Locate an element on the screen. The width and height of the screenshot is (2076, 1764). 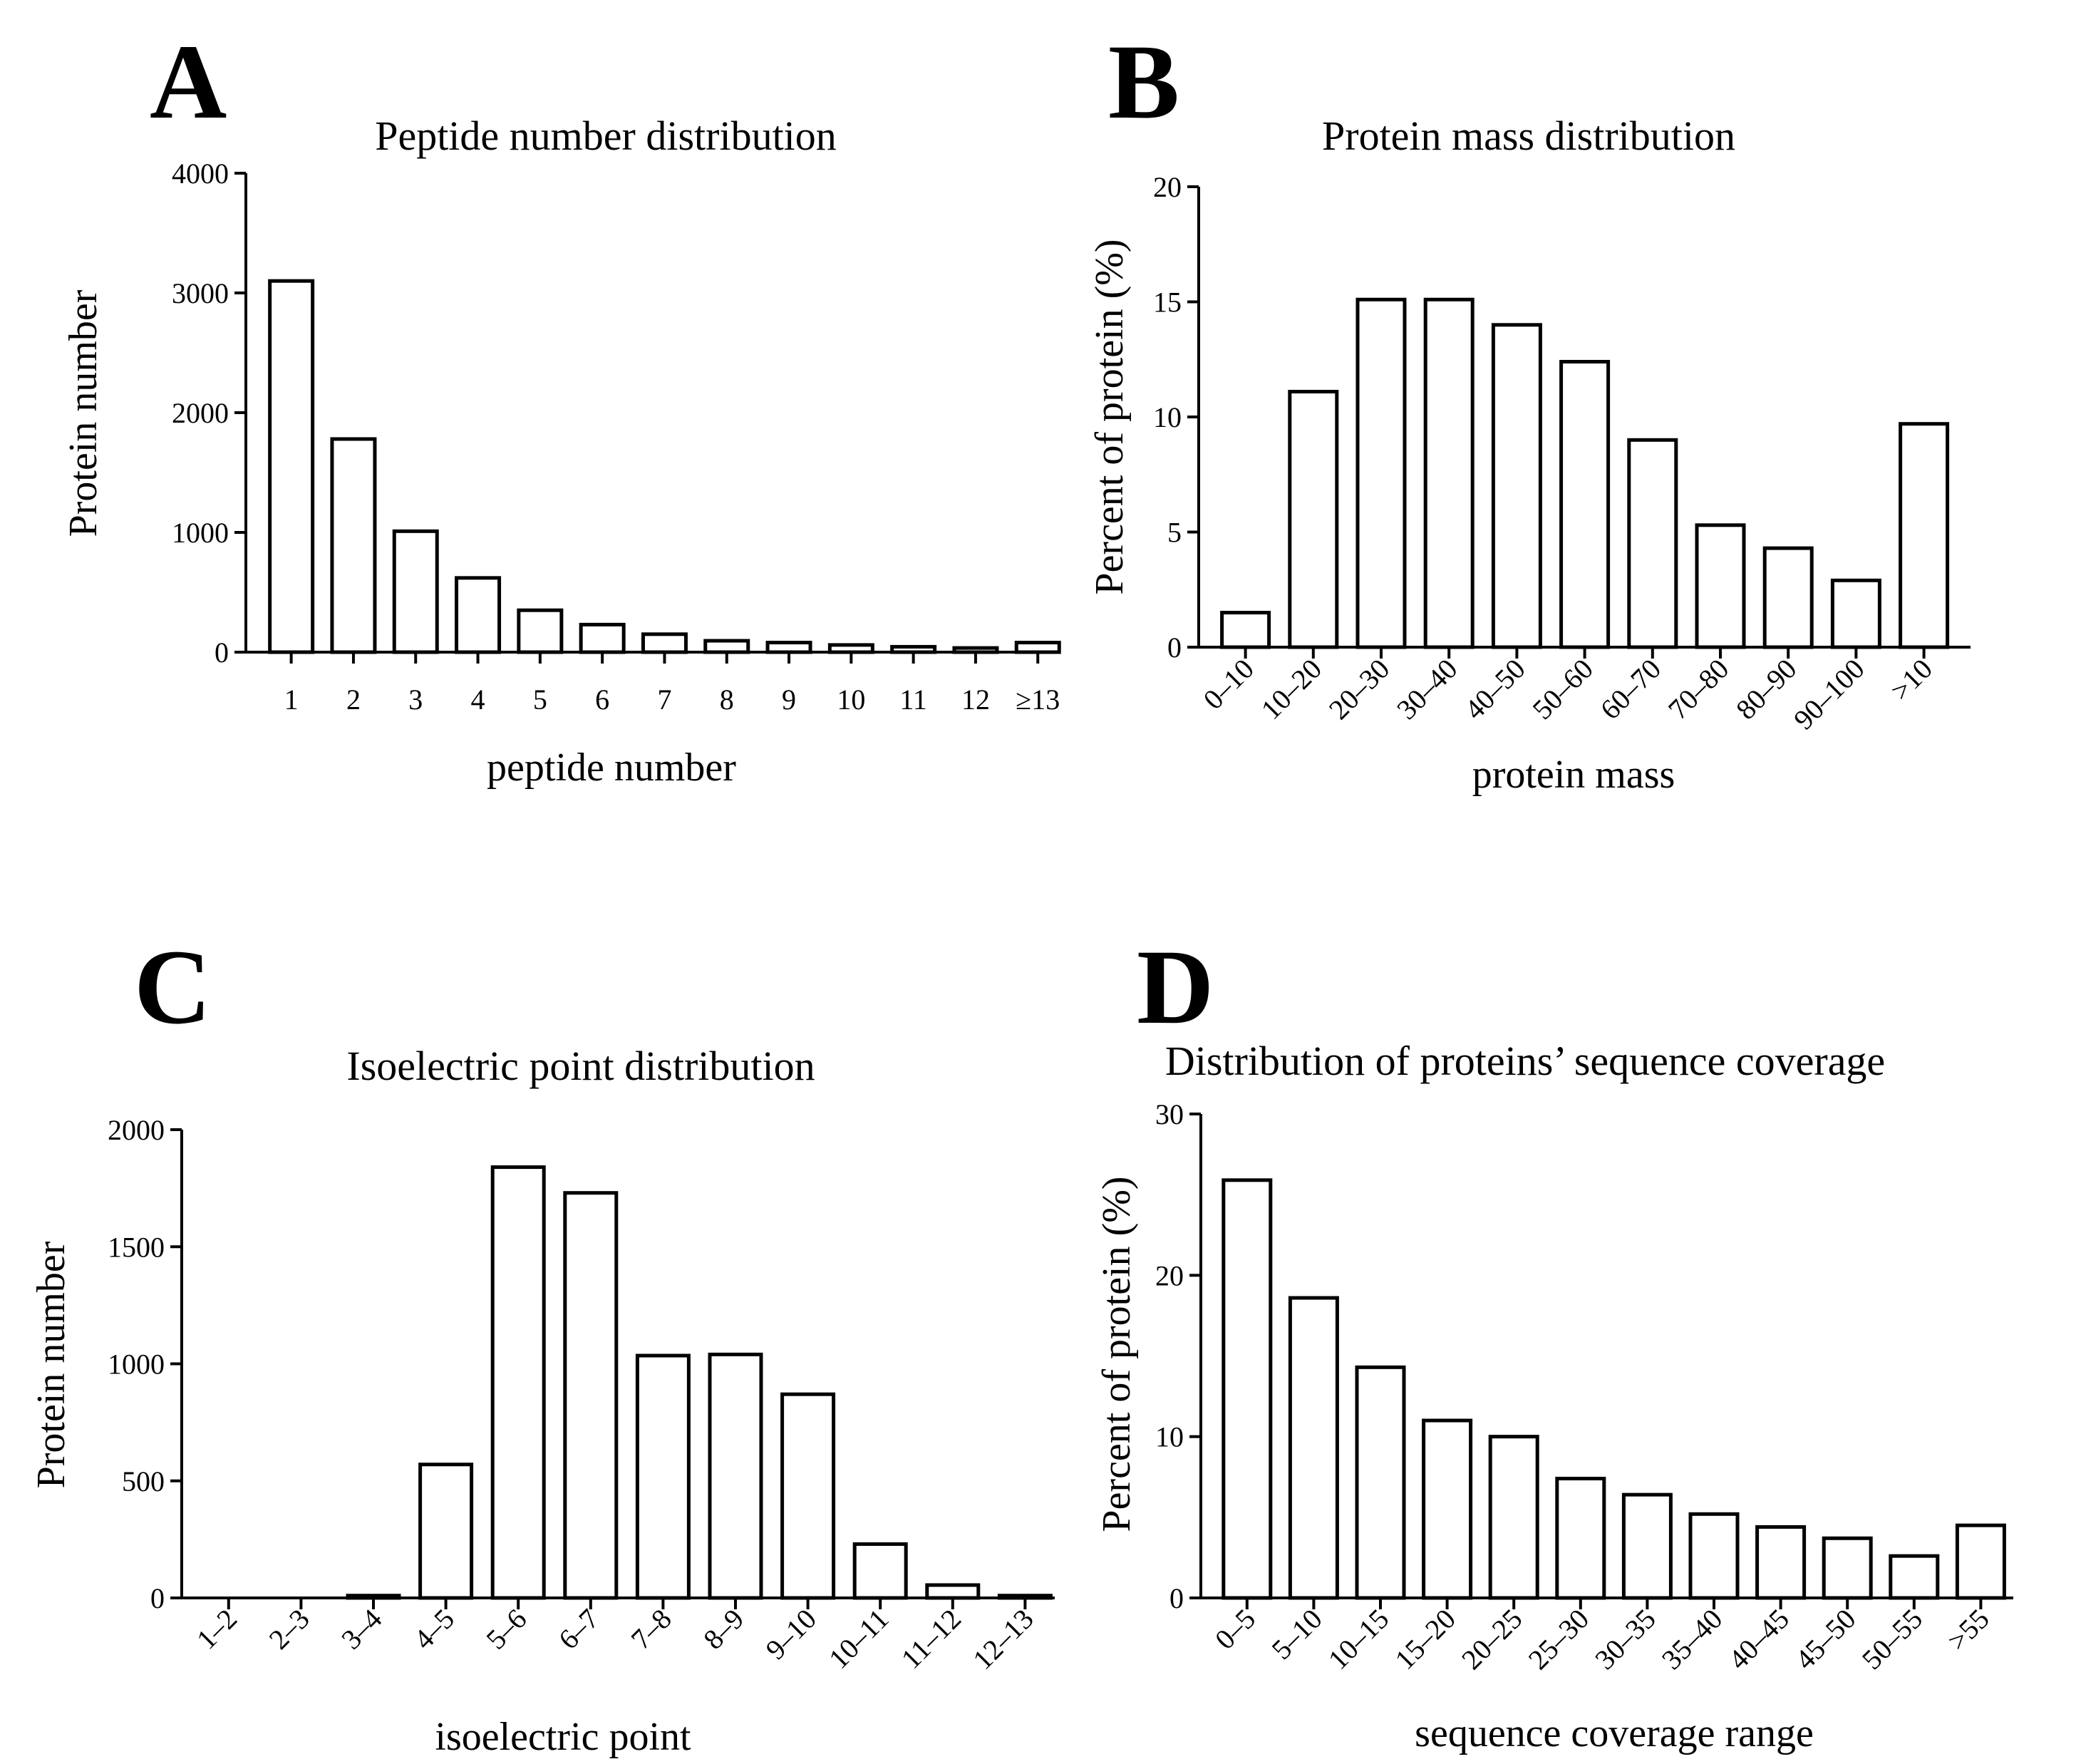
x-axis-title: sequence coverage range is located at coordinates (1614, 1733).